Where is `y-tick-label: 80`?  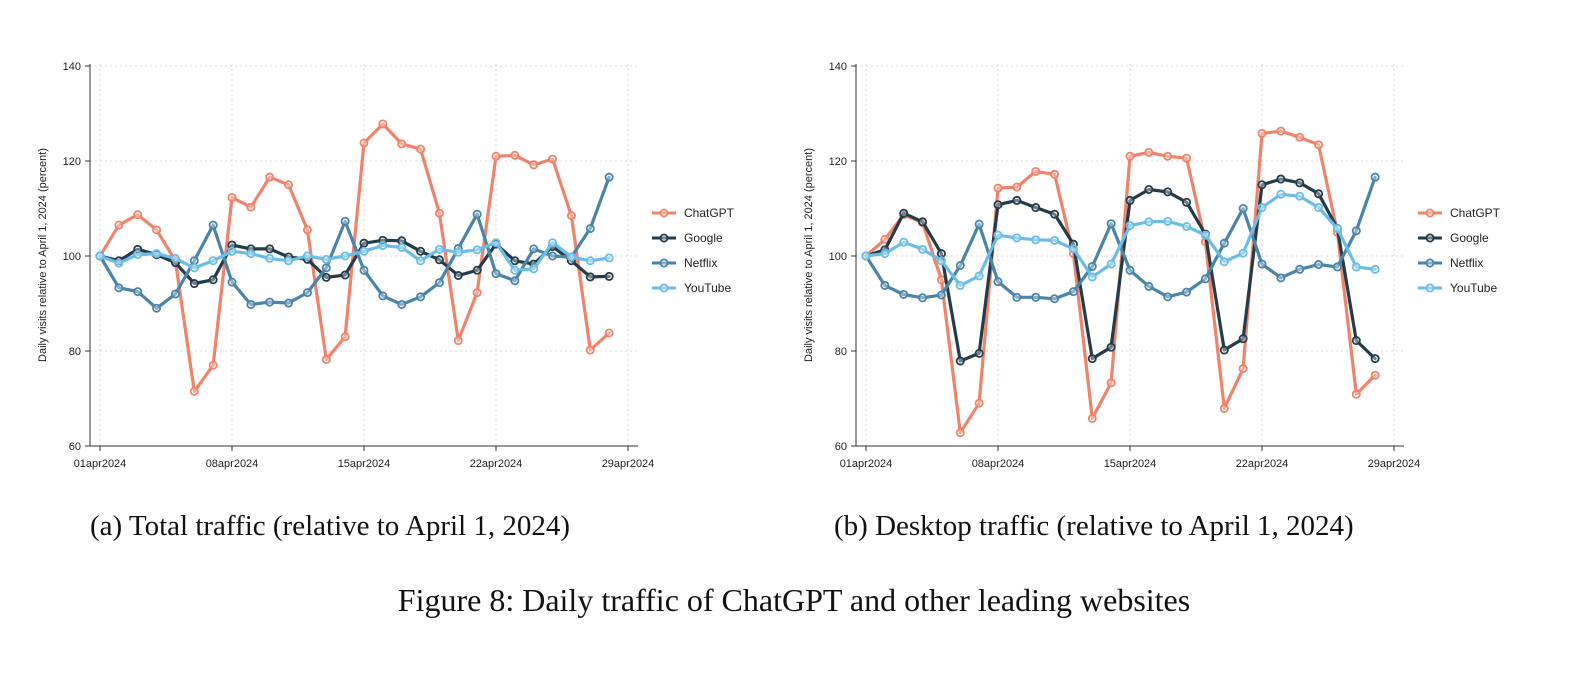 y-tick-label: 80 is located at coordinates (841, 352).